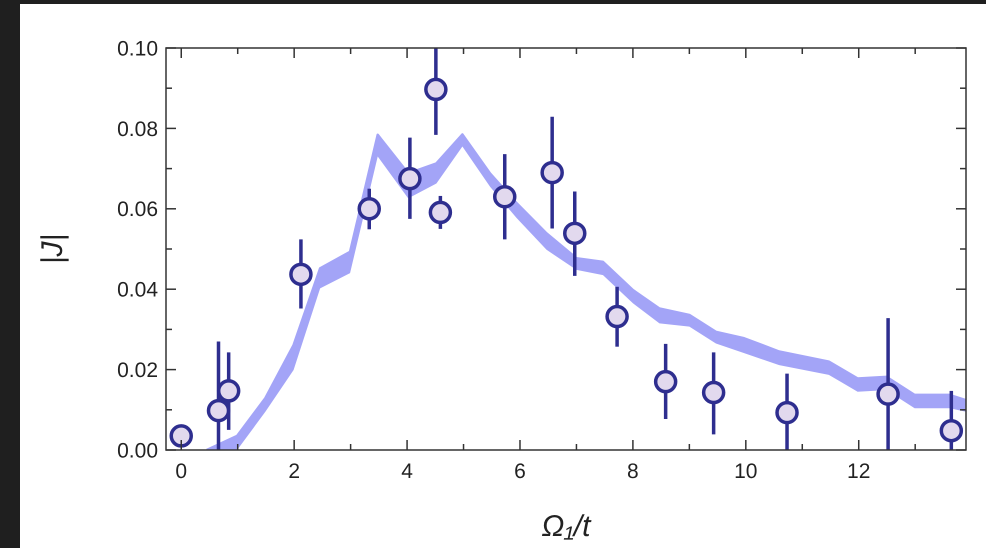  Describe the element at coordinates (52, 249) in the screenshot. I see `y-axis-title: |J|` at that location.